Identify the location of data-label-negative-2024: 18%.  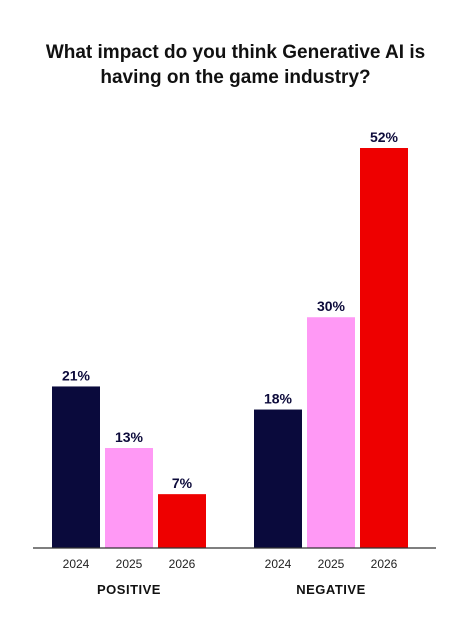
(278, 399).